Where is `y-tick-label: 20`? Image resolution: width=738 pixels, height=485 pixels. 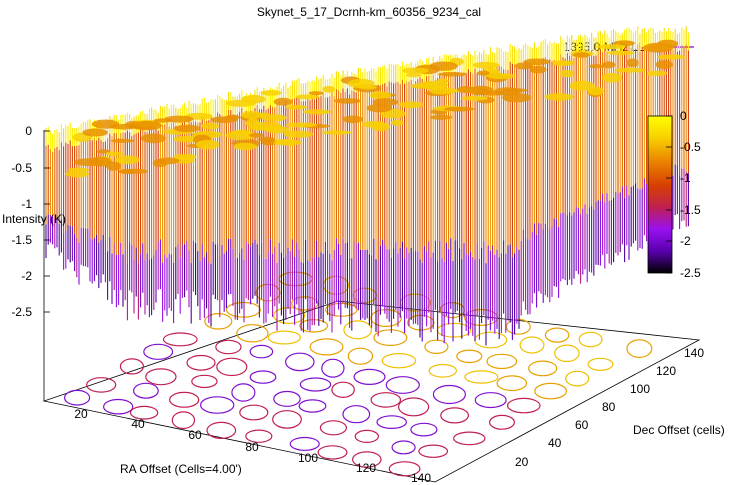
y-tick-label: 20 is located at coordinates (522, 462).